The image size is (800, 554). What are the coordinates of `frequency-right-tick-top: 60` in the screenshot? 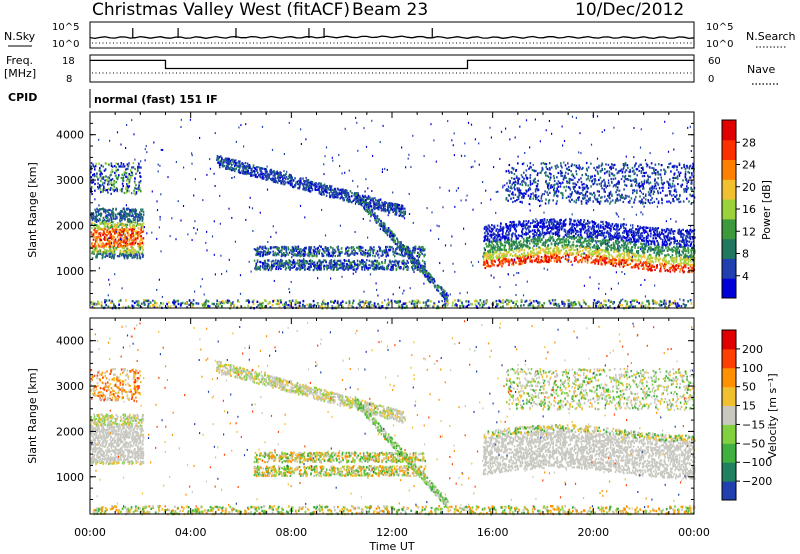 It's located at (714, 61).